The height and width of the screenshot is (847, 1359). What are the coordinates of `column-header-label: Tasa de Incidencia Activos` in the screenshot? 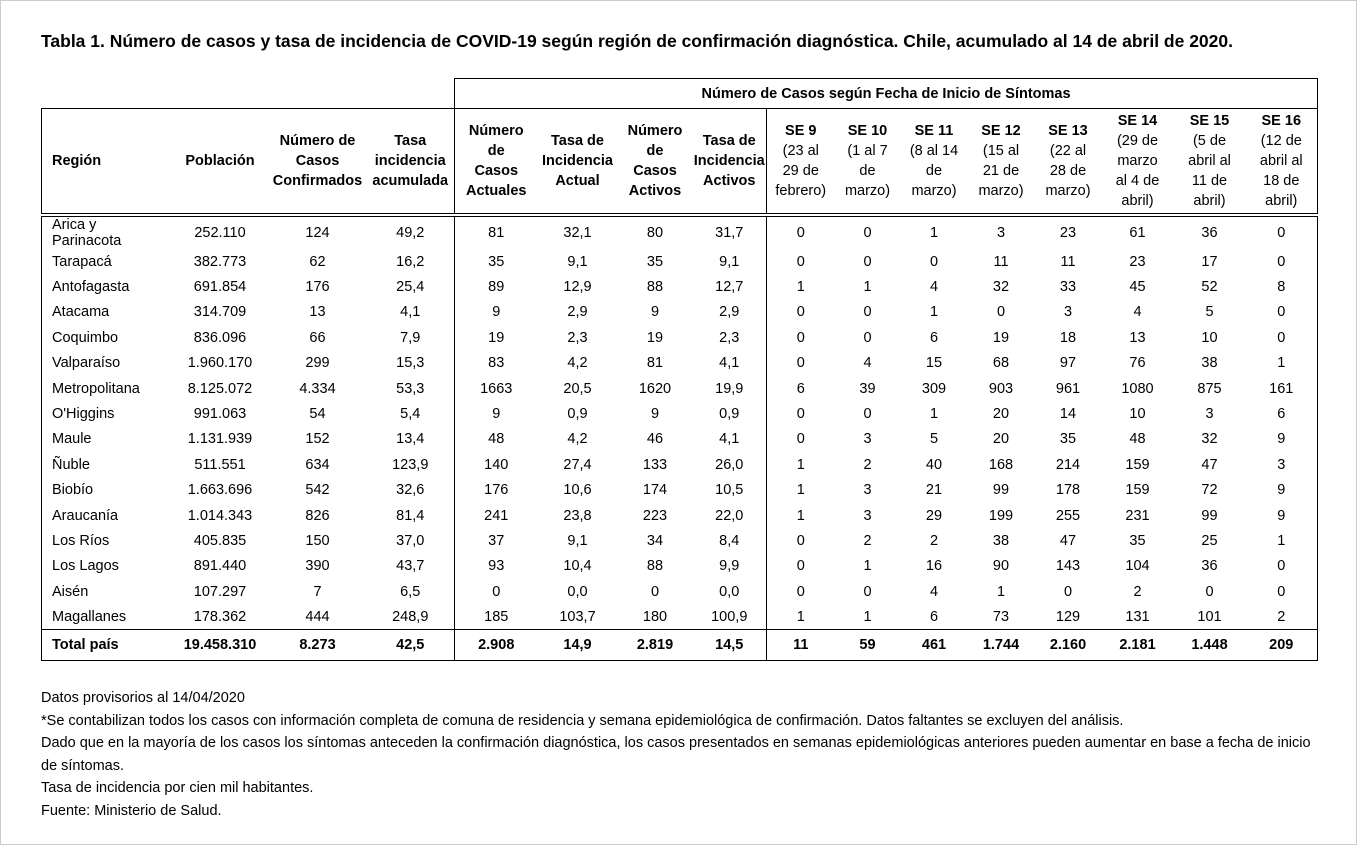 It's located at (729, 161).